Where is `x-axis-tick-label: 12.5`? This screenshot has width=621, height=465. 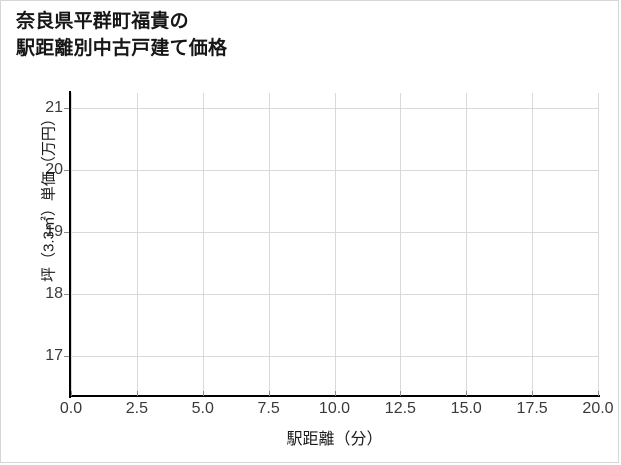 x-axis-tick-label: 12.5 is located at coordinates (400, 408).